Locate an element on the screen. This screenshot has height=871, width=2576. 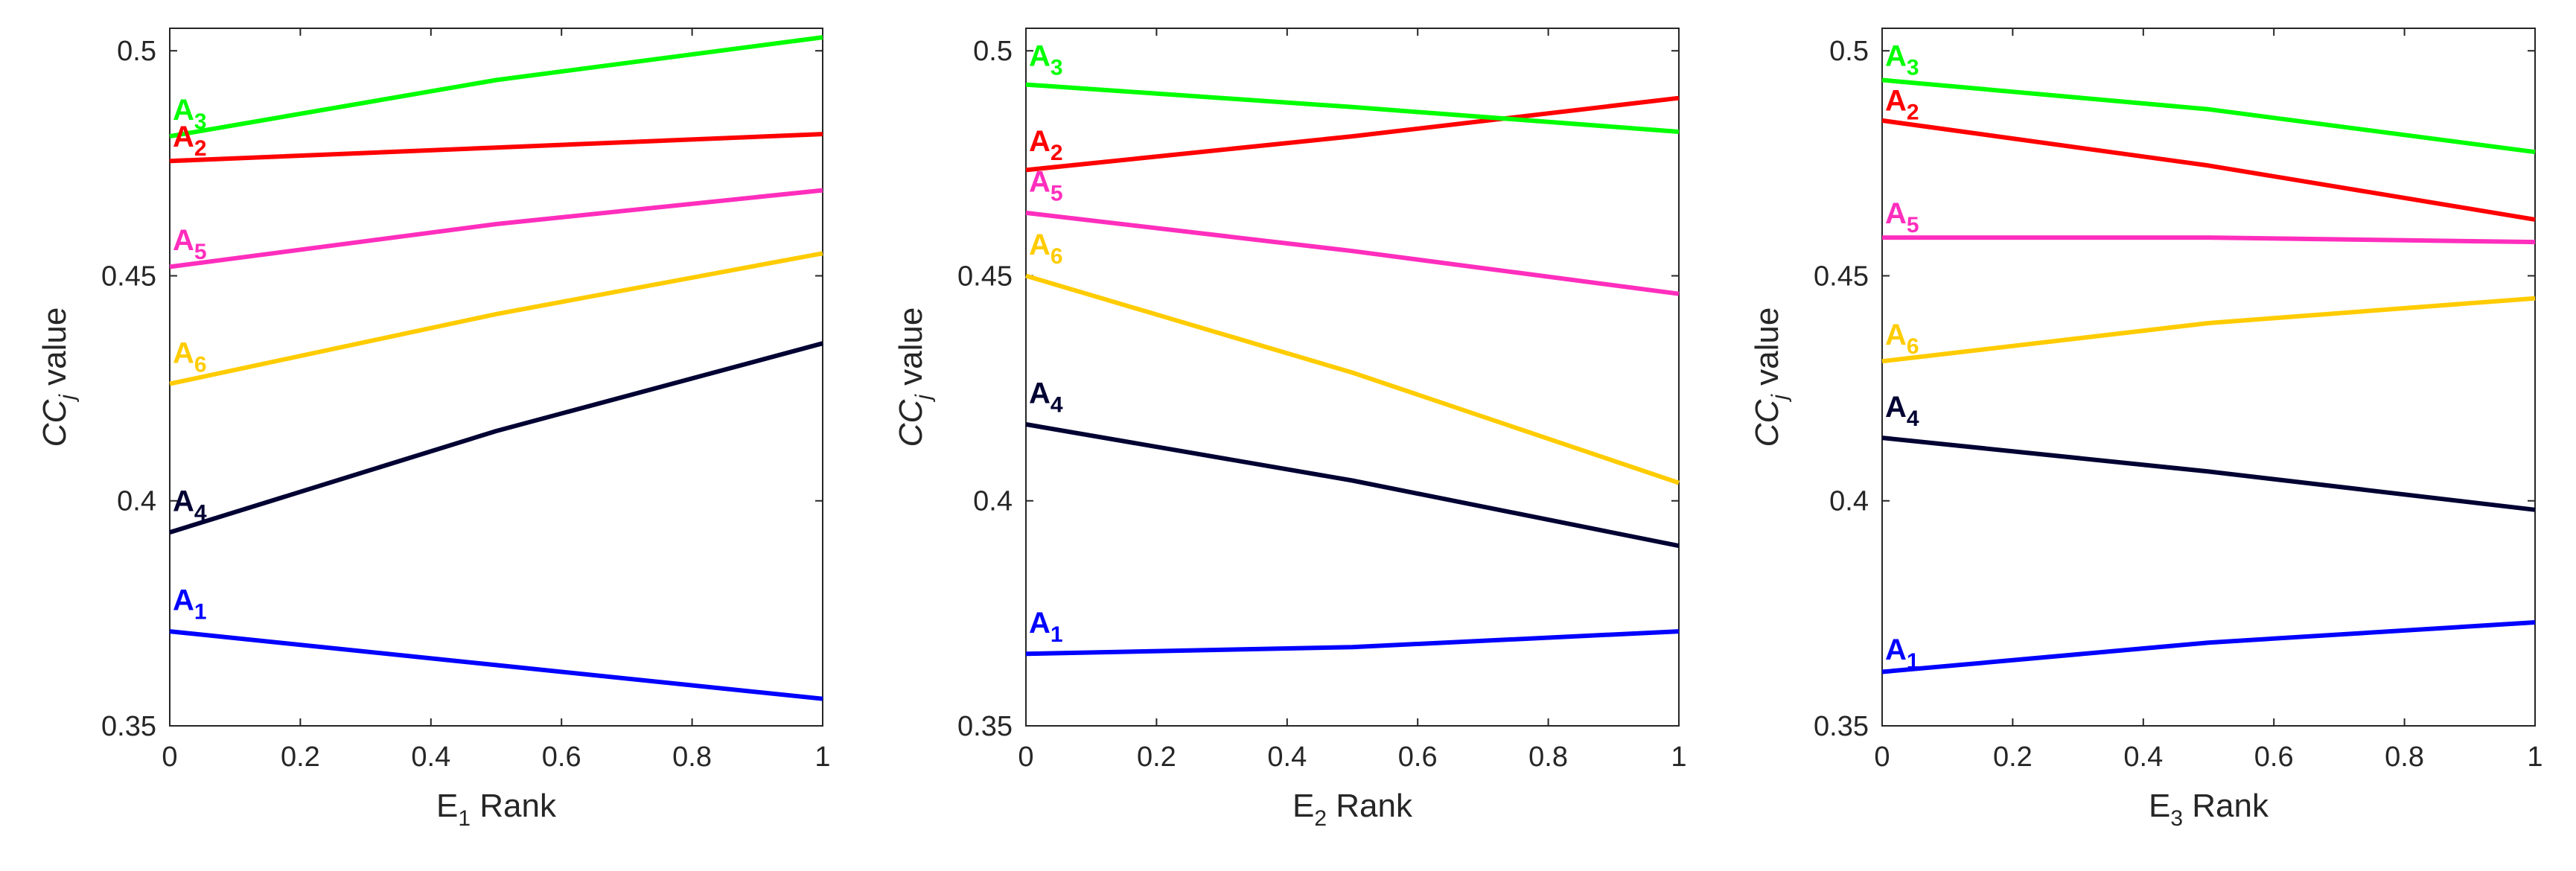
x-axis-label: E3 Rank is located at coordinates (2209, 810).